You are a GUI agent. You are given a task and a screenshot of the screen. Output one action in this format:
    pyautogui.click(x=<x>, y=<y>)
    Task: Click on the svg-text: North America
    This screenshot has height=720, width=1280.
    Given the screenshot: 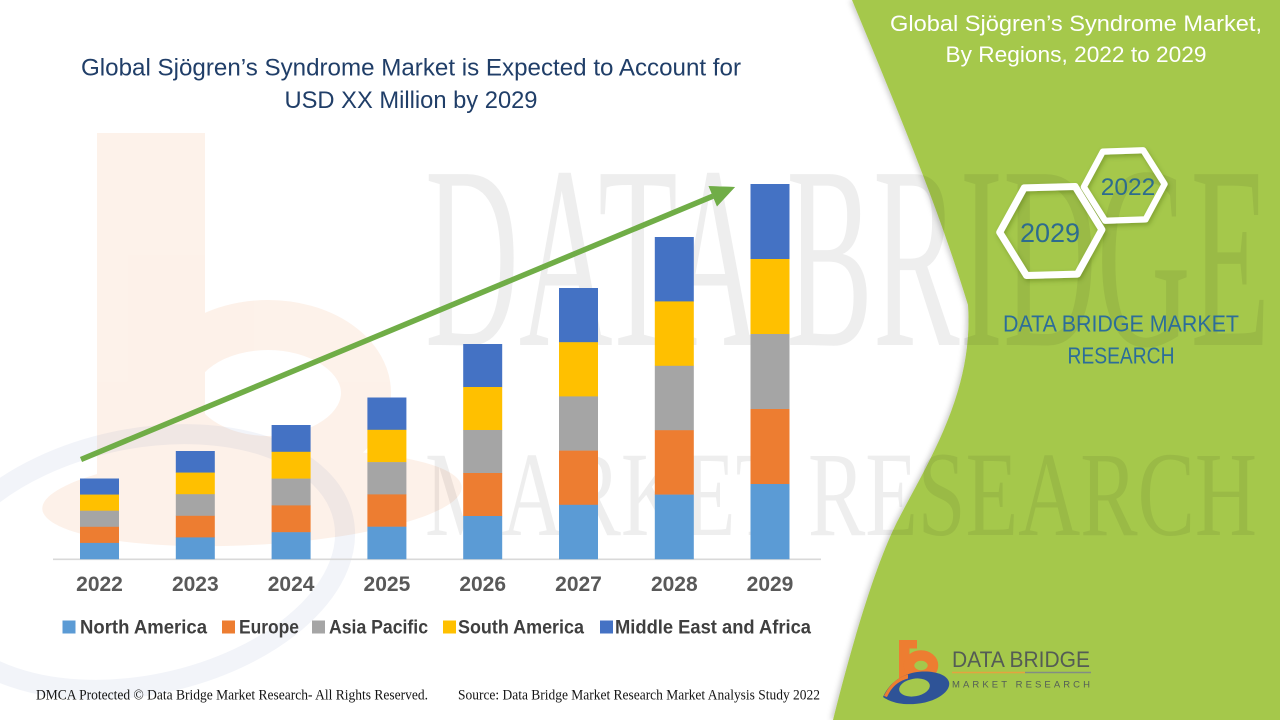 What is the action you would take?
    pyautogui.click(x=143, y=628)
    